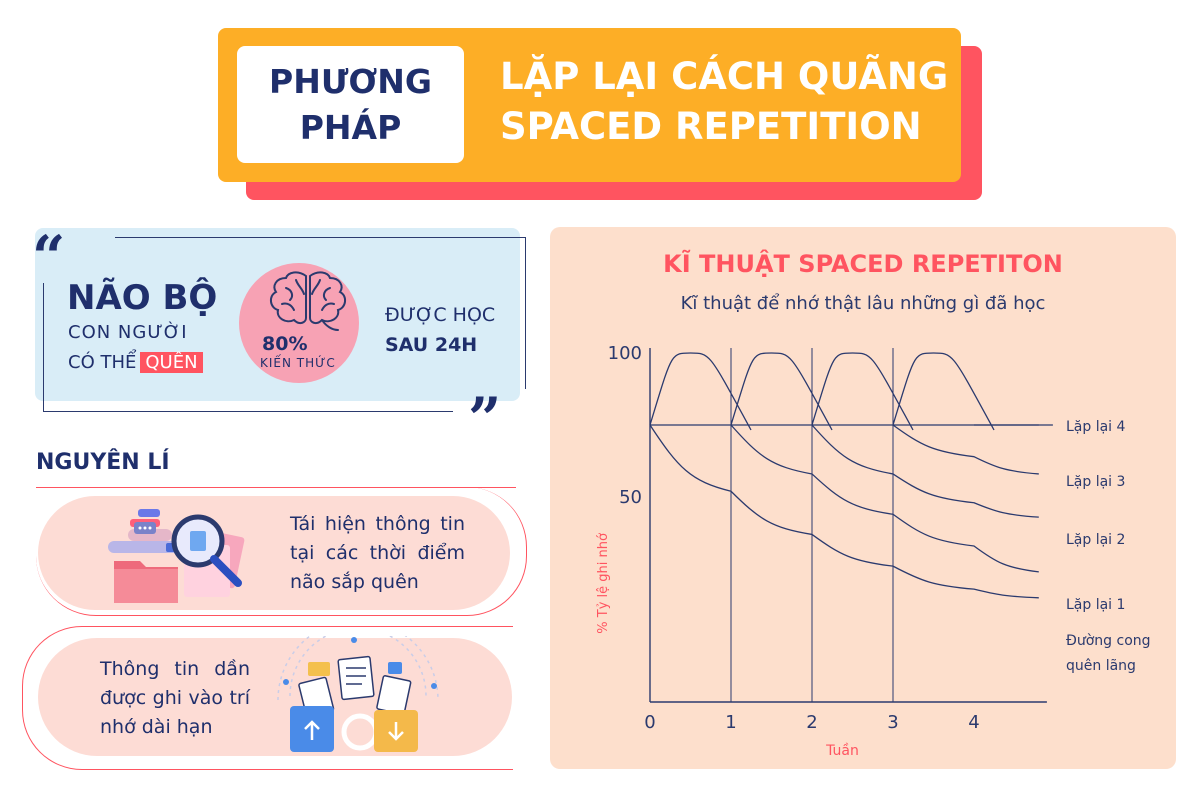  I want to click on legend-label: Lặp lại 2, so click(1095, 540).